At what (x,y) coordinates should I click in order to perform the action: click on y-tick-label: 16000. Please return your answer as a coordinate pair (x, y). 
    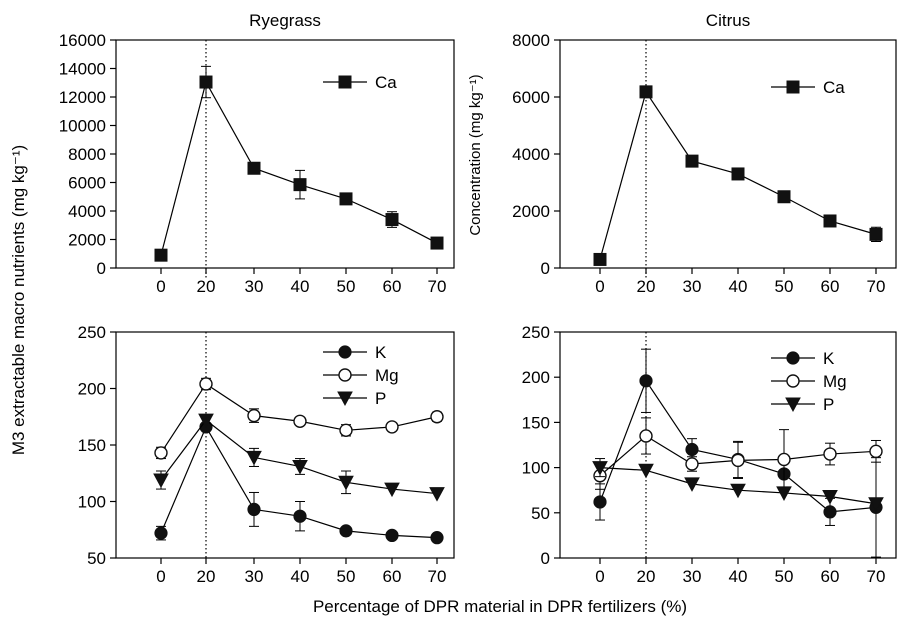
    Looking at the image, I should click on (82, 40).